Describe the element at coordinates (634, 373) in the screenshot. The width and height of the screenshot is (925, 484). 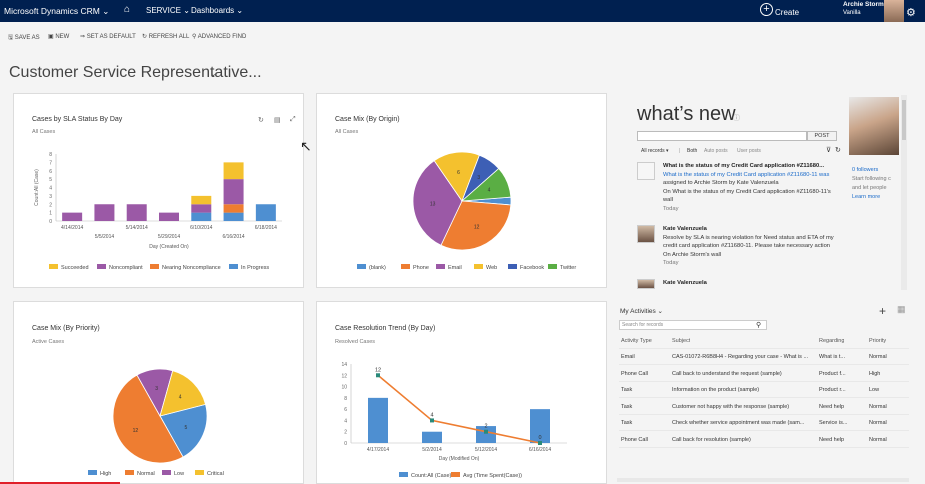
I see `cell-activity-type: Phone Call` at that location.